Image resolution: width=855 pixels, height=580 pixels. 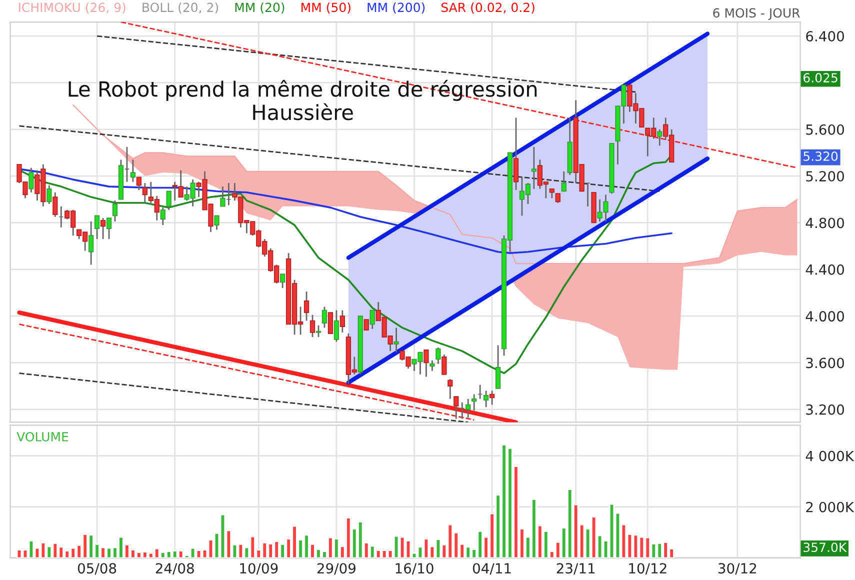 I want to click on x-tick-label: 23/11, so click(x=575, y=569).